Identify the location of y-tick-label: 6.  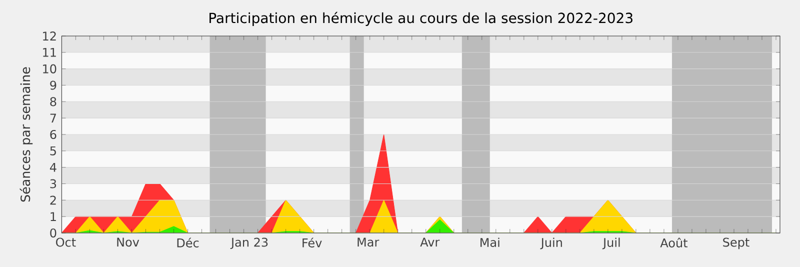
(53, 135).